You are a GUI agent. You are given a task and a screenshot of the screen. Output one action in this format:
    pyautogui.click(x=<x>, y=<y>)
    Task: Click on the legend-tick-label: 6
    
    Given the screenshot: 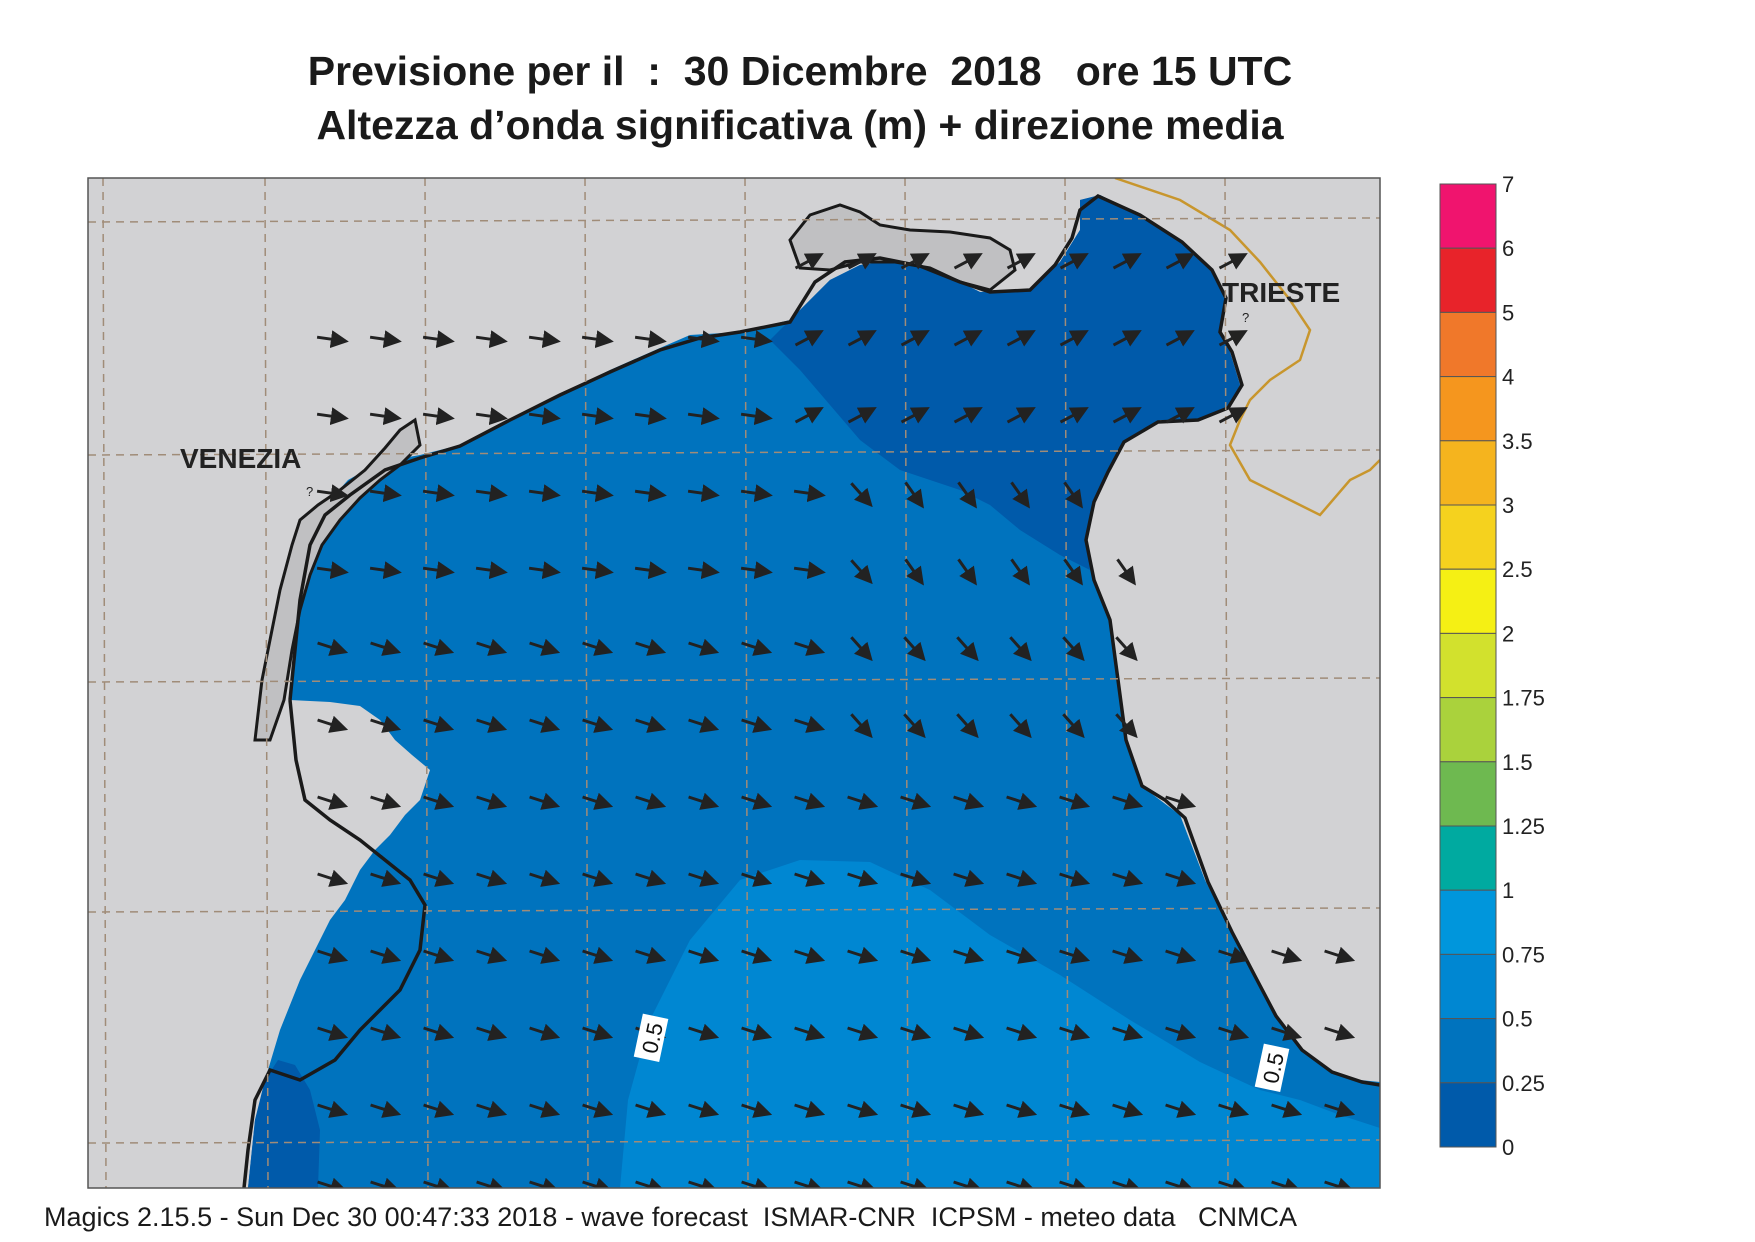 What is the action you would take?
    pyautogui.click(x=1508, y=248)
    